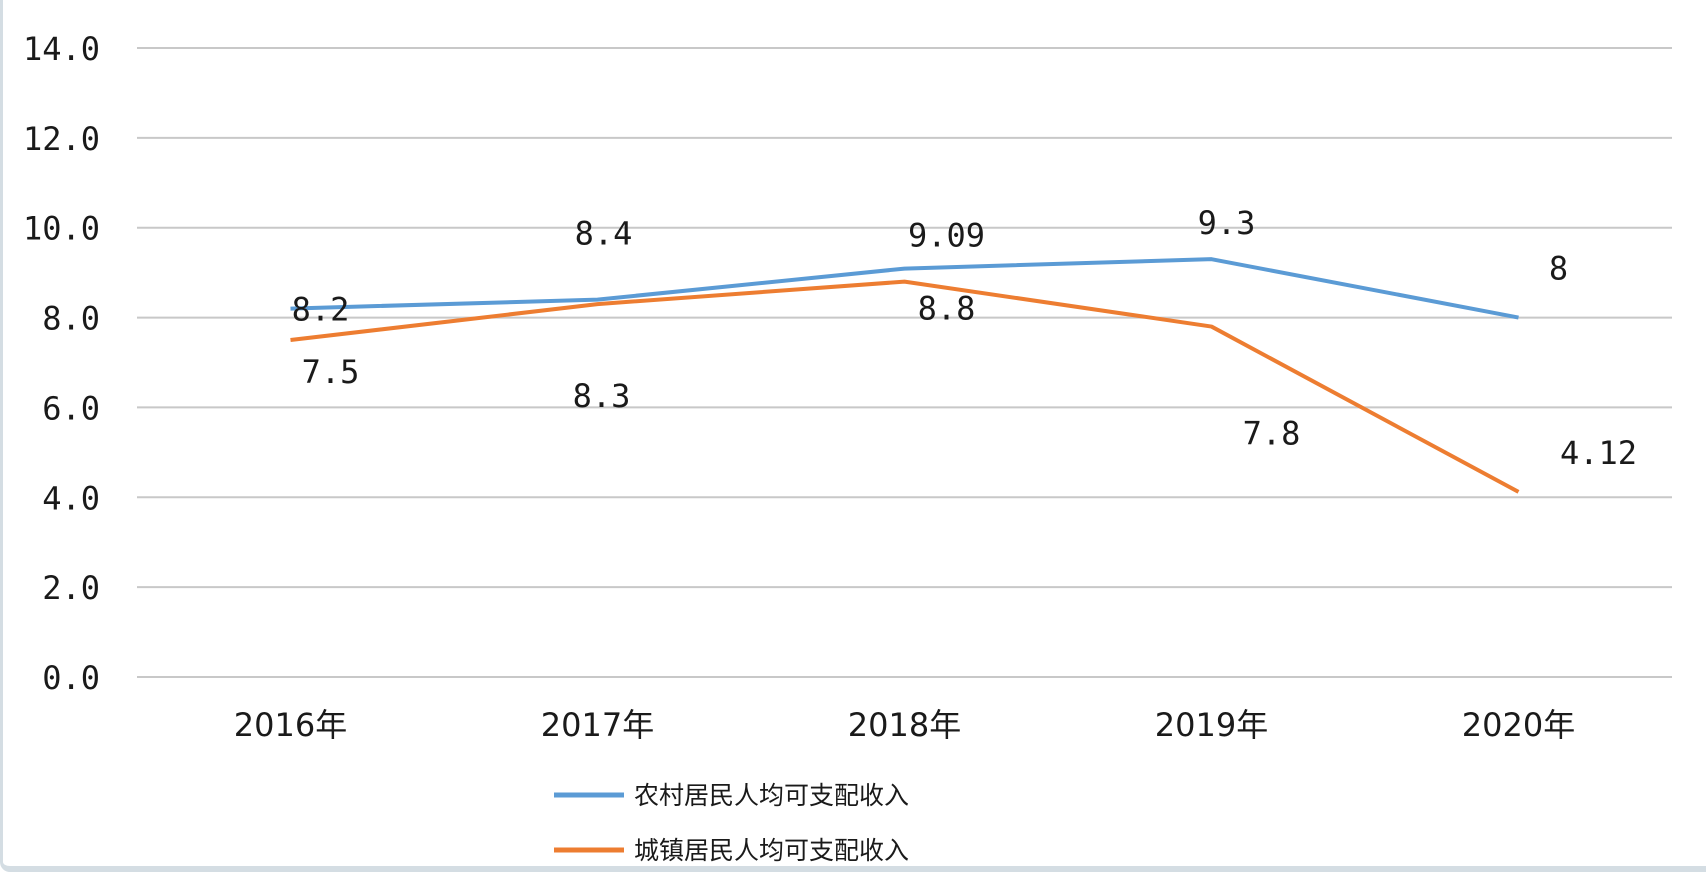 The image size is (1708, 881). I want to click on data-label: 8, so click(1558, 269).